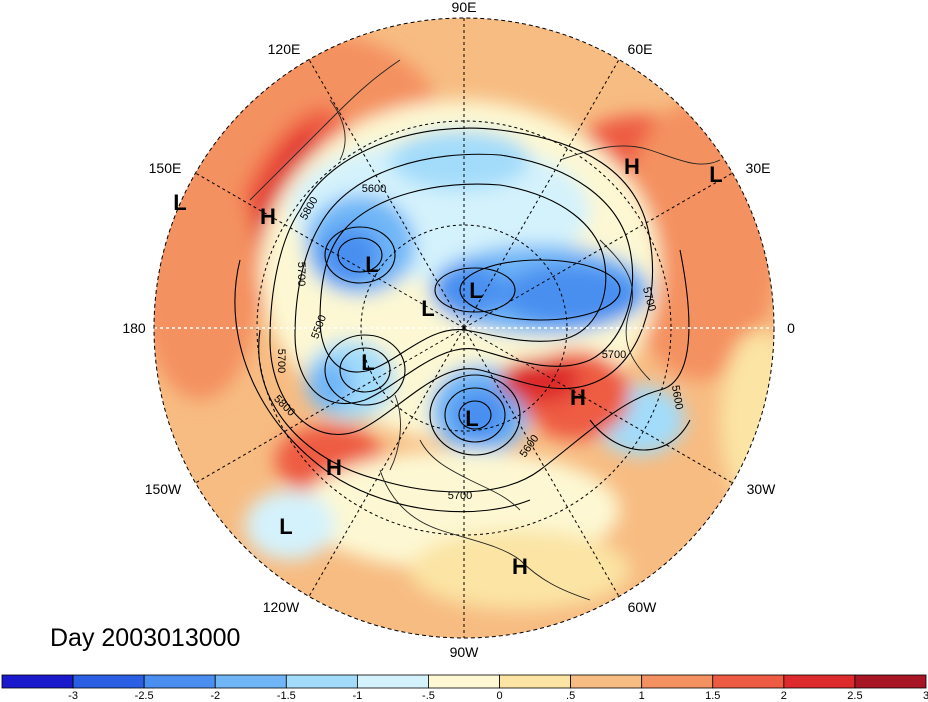  What do you see at coordinates (165, 168) in the screenshot?
I see `lon-label: 150E` at bounding box center [165, 168].